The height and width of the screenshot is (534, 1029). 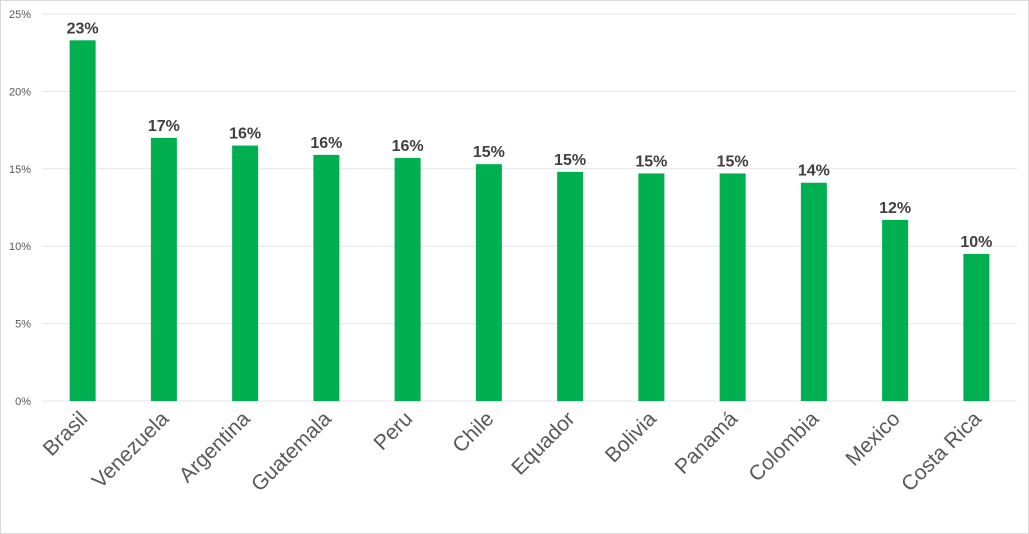 I want to click on x-tick-label: Costa Rica, so click(x=941, y=451).